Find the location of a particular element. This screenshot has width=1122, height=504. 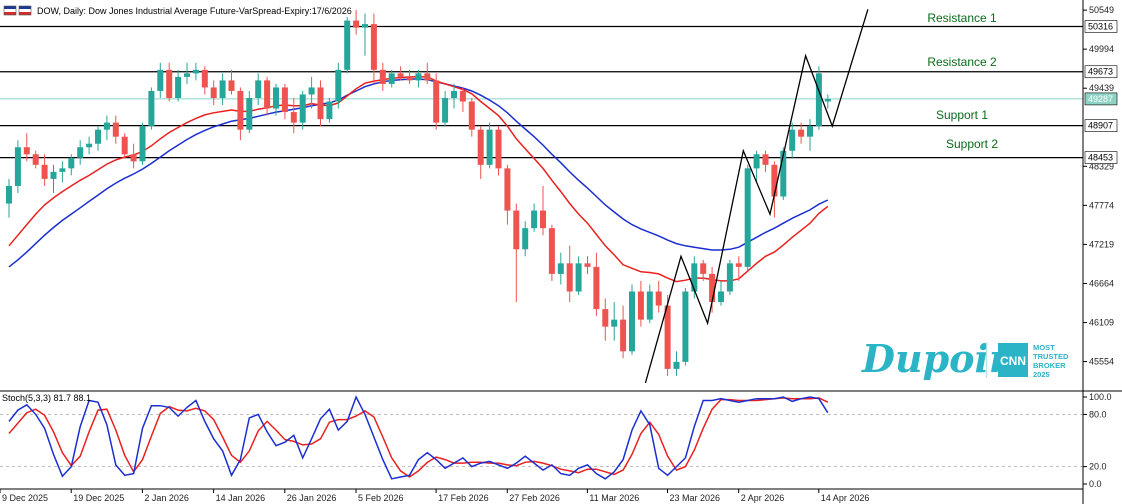

y-tick-label-8: 45554 is located at coordinates (1101, 362).